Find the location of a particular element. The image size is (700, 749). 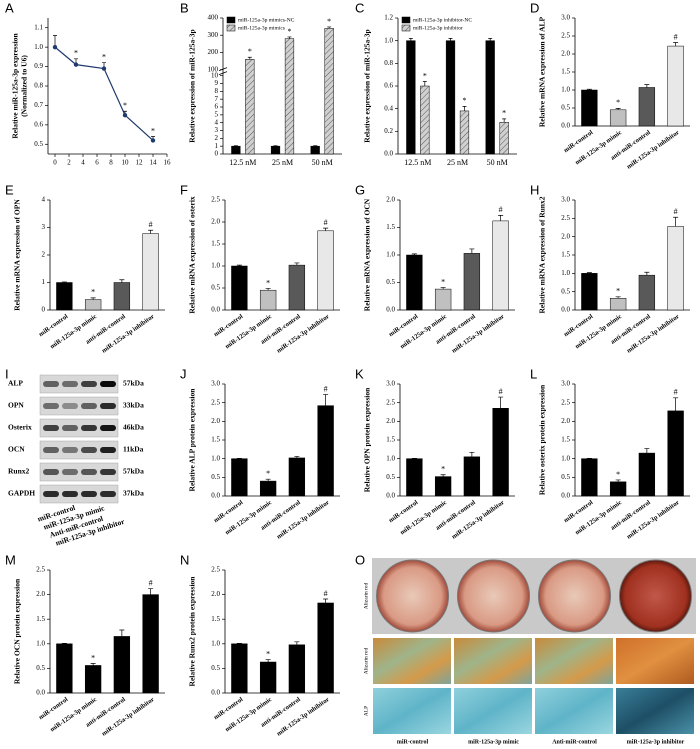

panel-label: E is located at coordinates (9, 189).